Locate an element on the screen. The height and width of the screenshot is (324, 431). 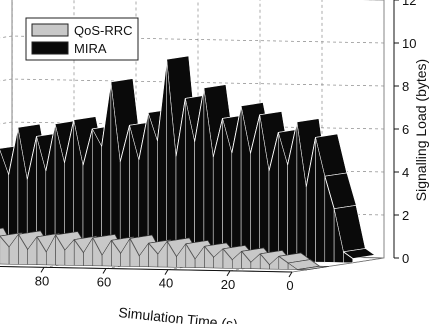
z-tick-label: 4 is located at coordinates (405, 172).